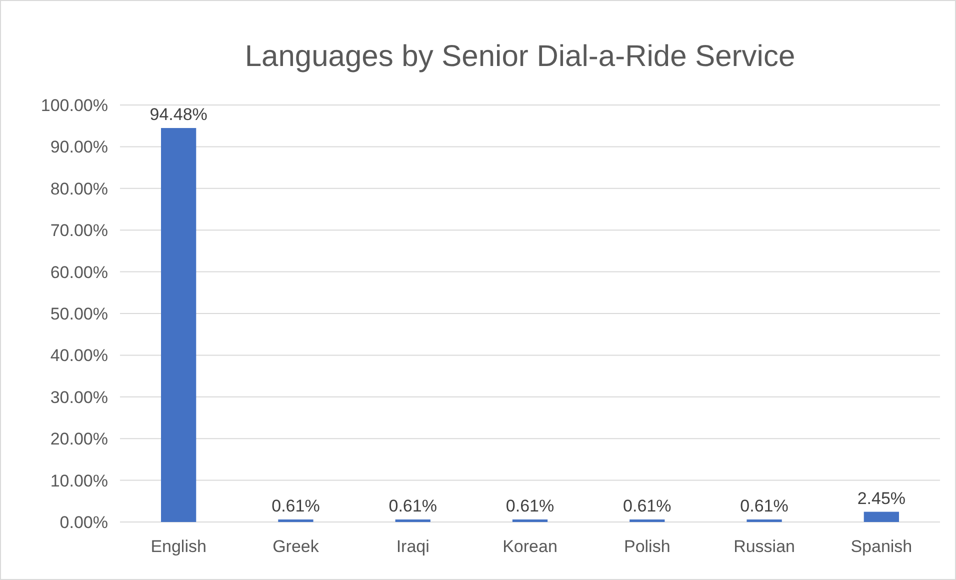  I want to click on y-tick-label: 90.00%, so click(79, 147).